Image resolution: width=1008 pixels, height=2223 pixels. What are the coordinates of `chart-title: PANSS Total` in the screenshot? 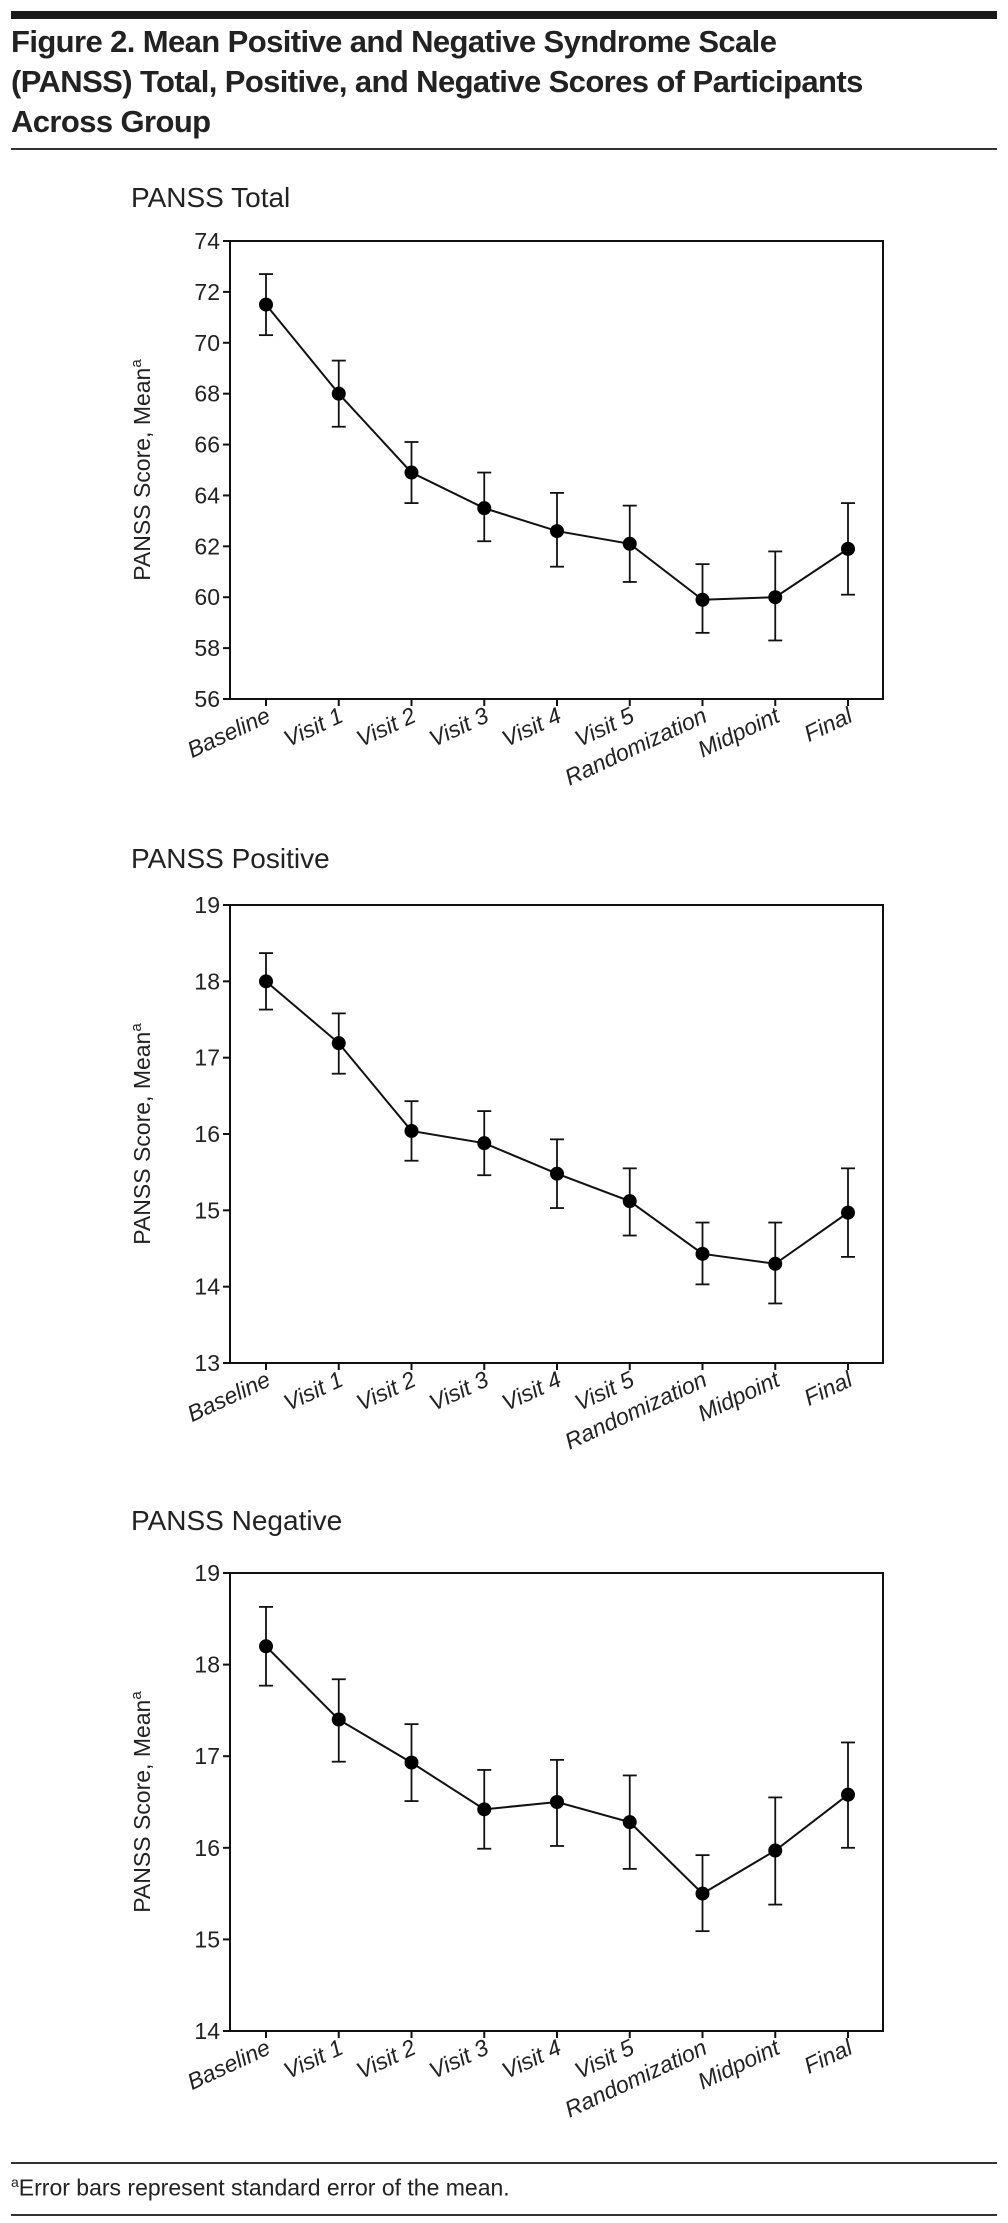 It's located at (210, 197).